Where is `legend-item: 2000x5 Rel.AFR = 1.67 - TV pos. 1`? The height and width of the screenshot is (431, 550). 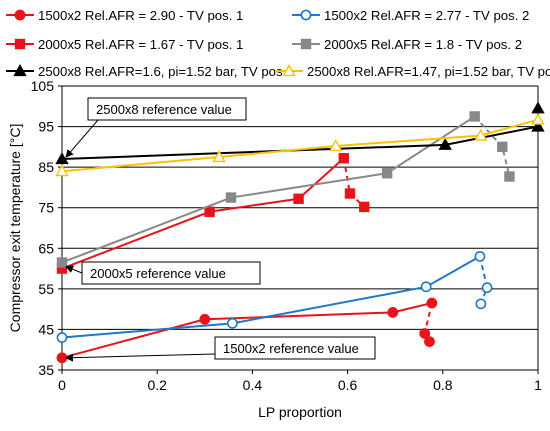
legend-item: 2000x5 Rel.AFR = 1.67 - TV pos. 1 is located at coordinates (124, 44).